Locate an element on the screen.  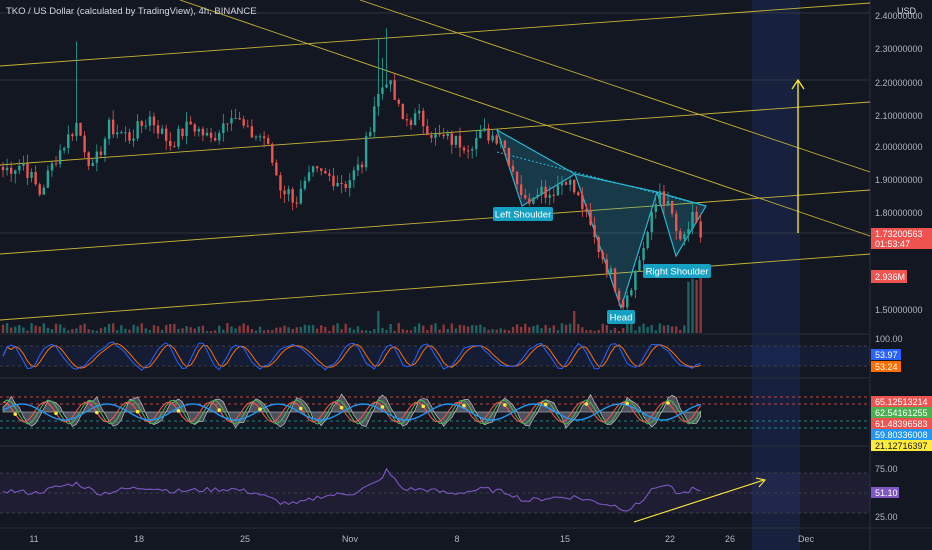
stoch-k-badge: 53.97 is located at coordinates (886, 354).